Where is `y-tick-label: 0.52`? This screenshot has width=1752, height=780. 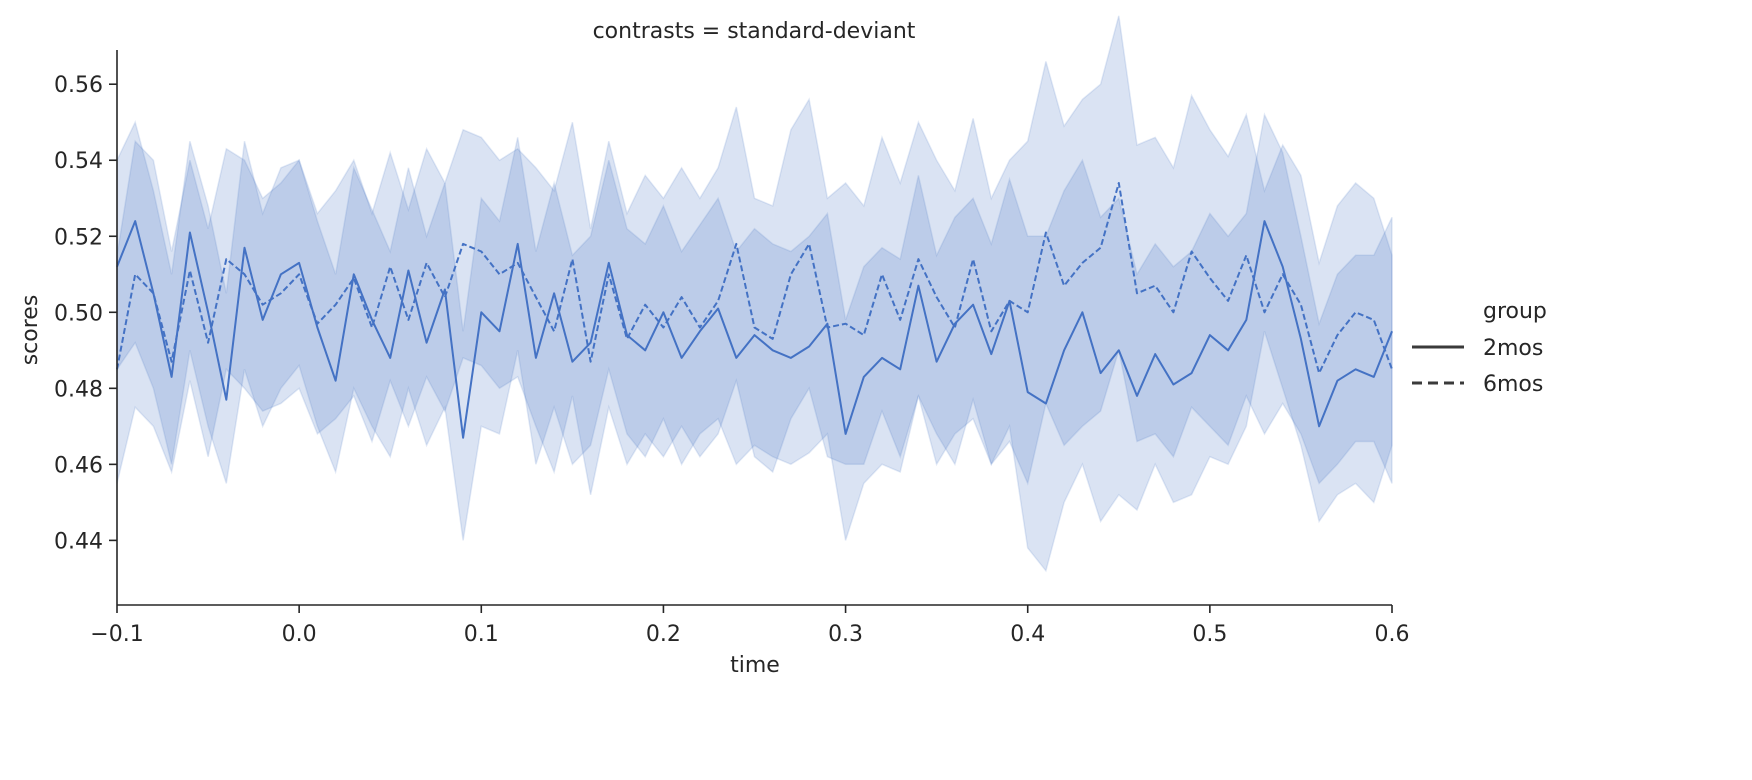
y-tick-label: 0.52 is located at coordinates (78, 237).